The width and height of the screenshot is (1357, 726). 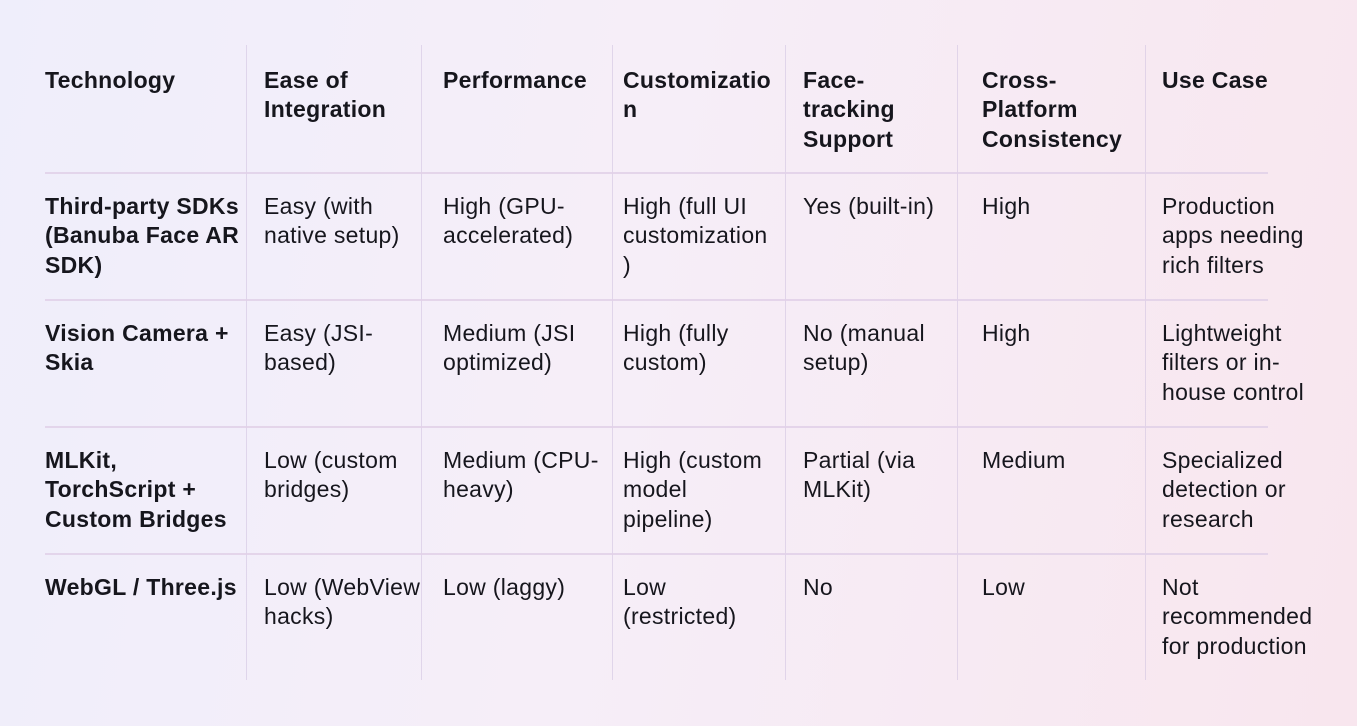 I want to click on row-header: Vision Camera + Skia, so click(x=137, y=348).